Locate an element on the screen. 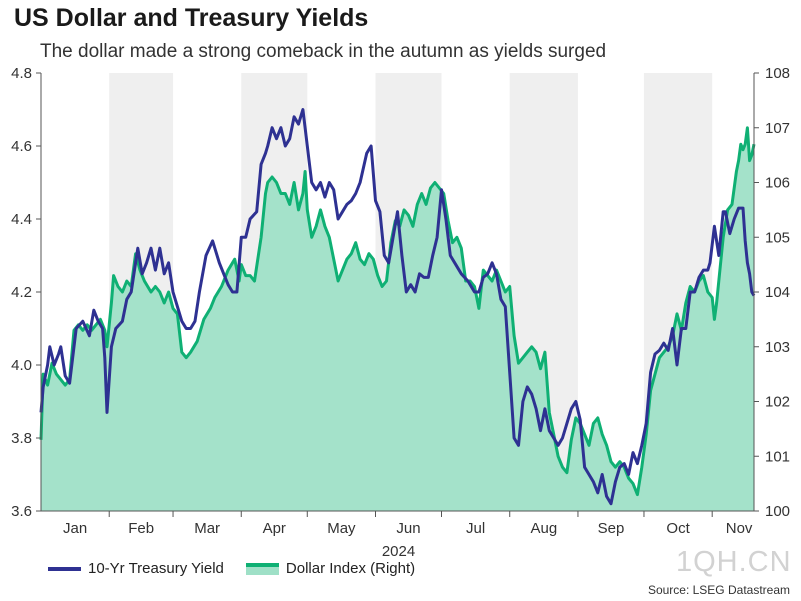  left-tick-label: 4.4 is located at coordinates (21, 219).